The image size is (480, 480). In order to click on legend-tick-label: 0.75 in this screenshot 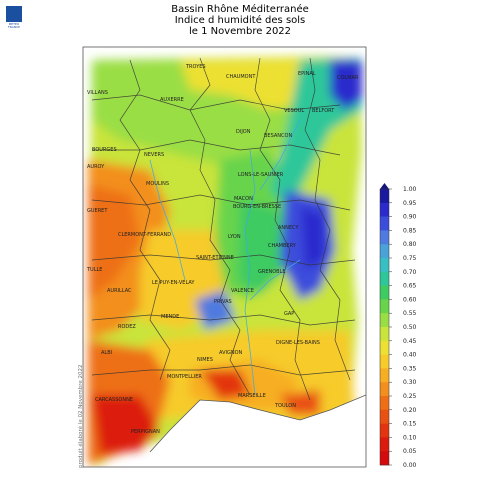, I will do `click(410, 258)`.